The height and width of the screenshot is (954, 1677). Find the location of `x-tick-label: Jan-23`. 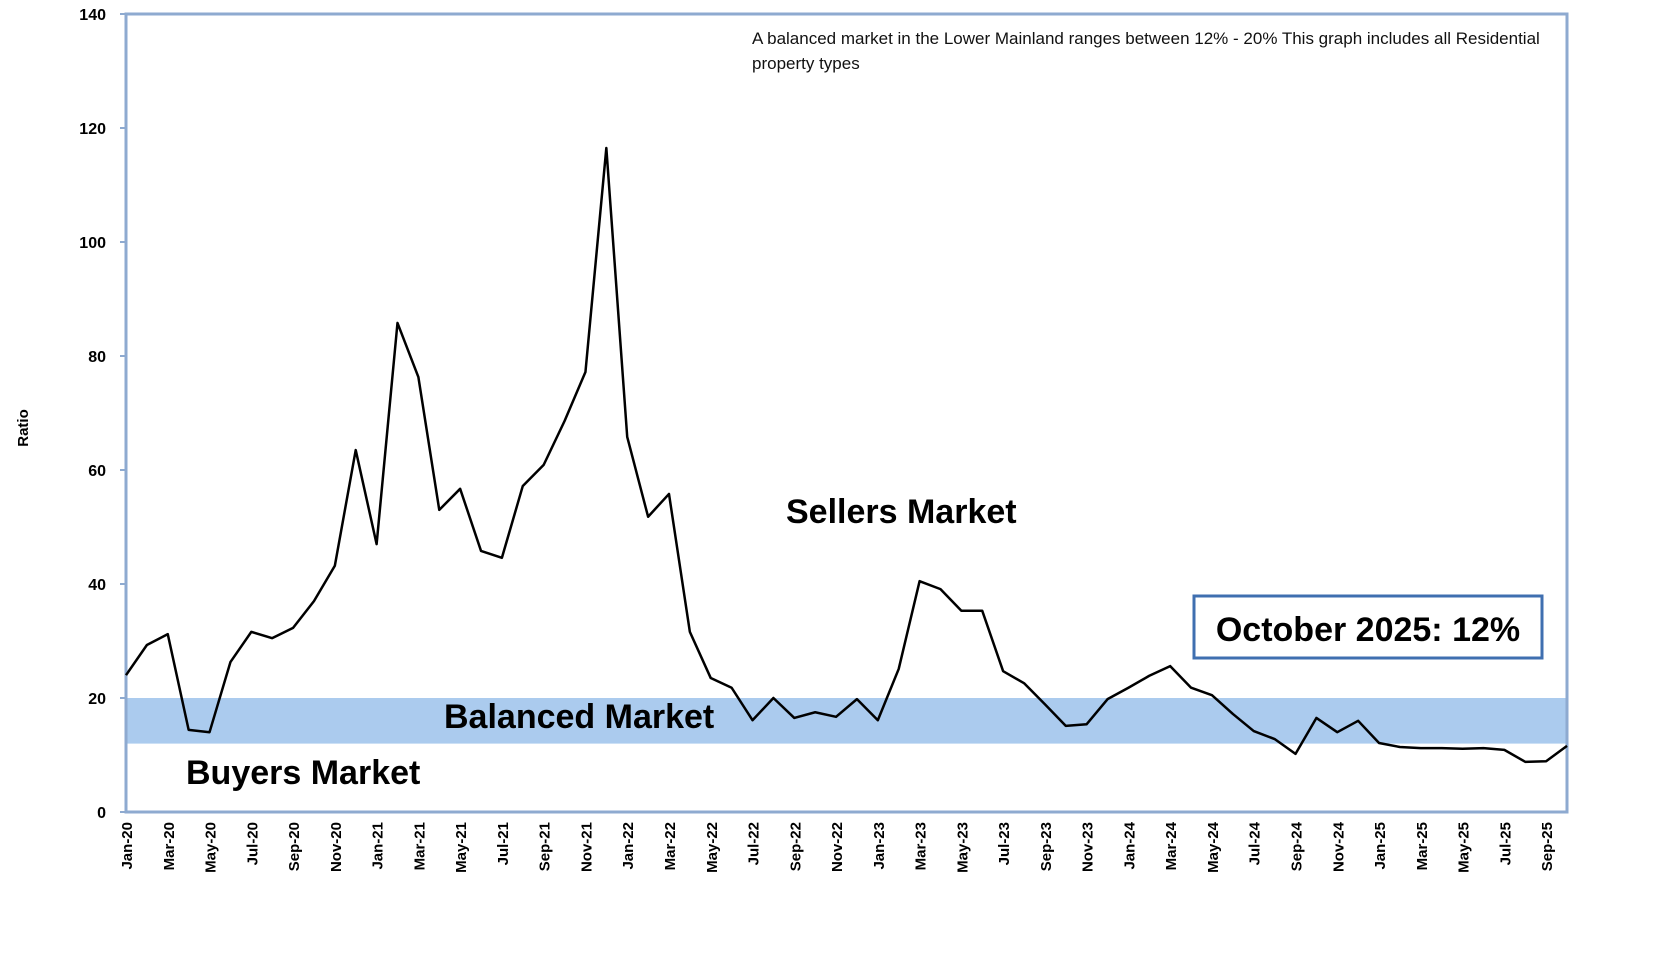

x-tick-label: Jan-23 is located at coordinates (879, 846).